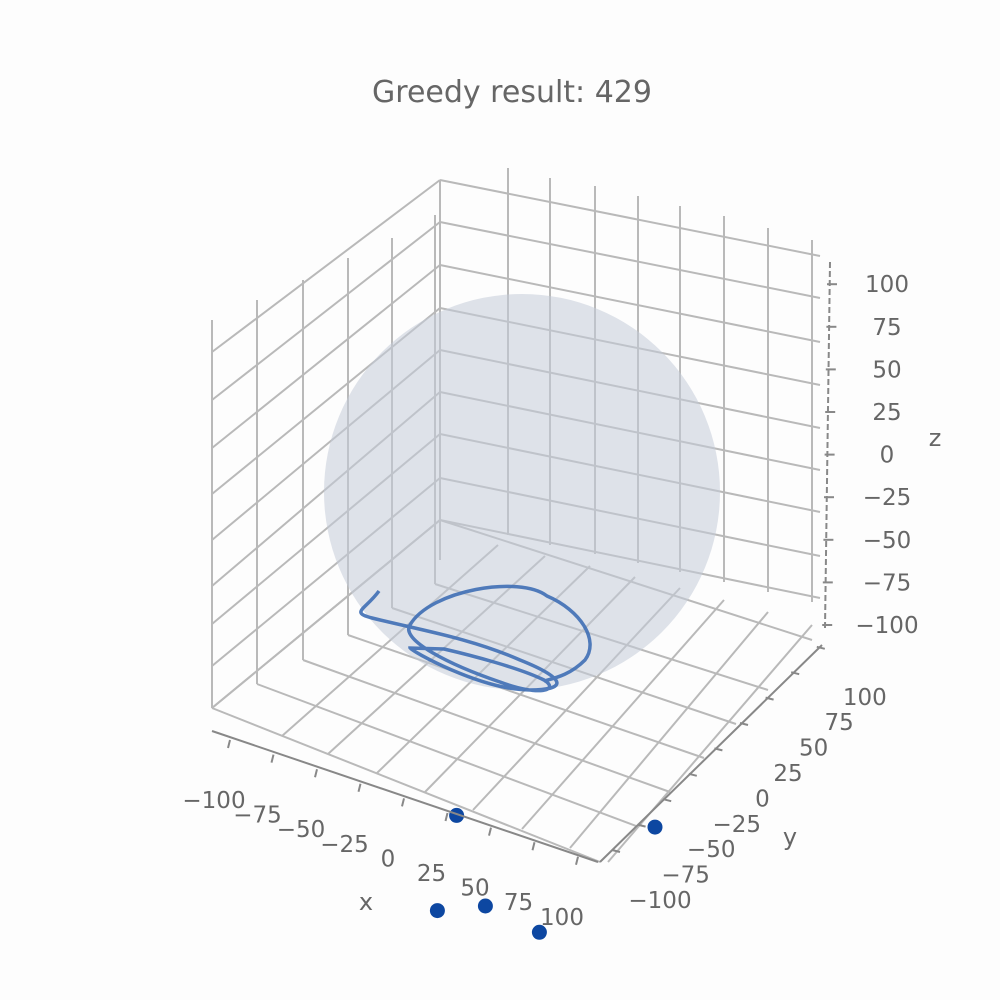 Image resolution: width=1000 pixels, height=1000 pixels. What do you see at coordinates (839, 723) in the screenshot?
I see `y-tick-label: 75` at bounding box center [839, 723].